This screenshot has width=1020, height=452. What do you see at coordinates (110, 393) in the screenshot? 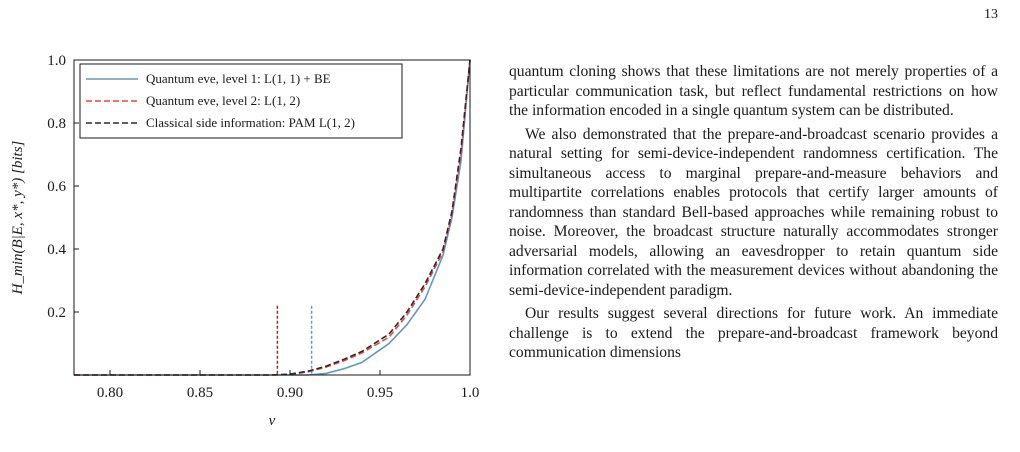
I see `x-tick-label: 0.80` at bounding box center [110, 393].